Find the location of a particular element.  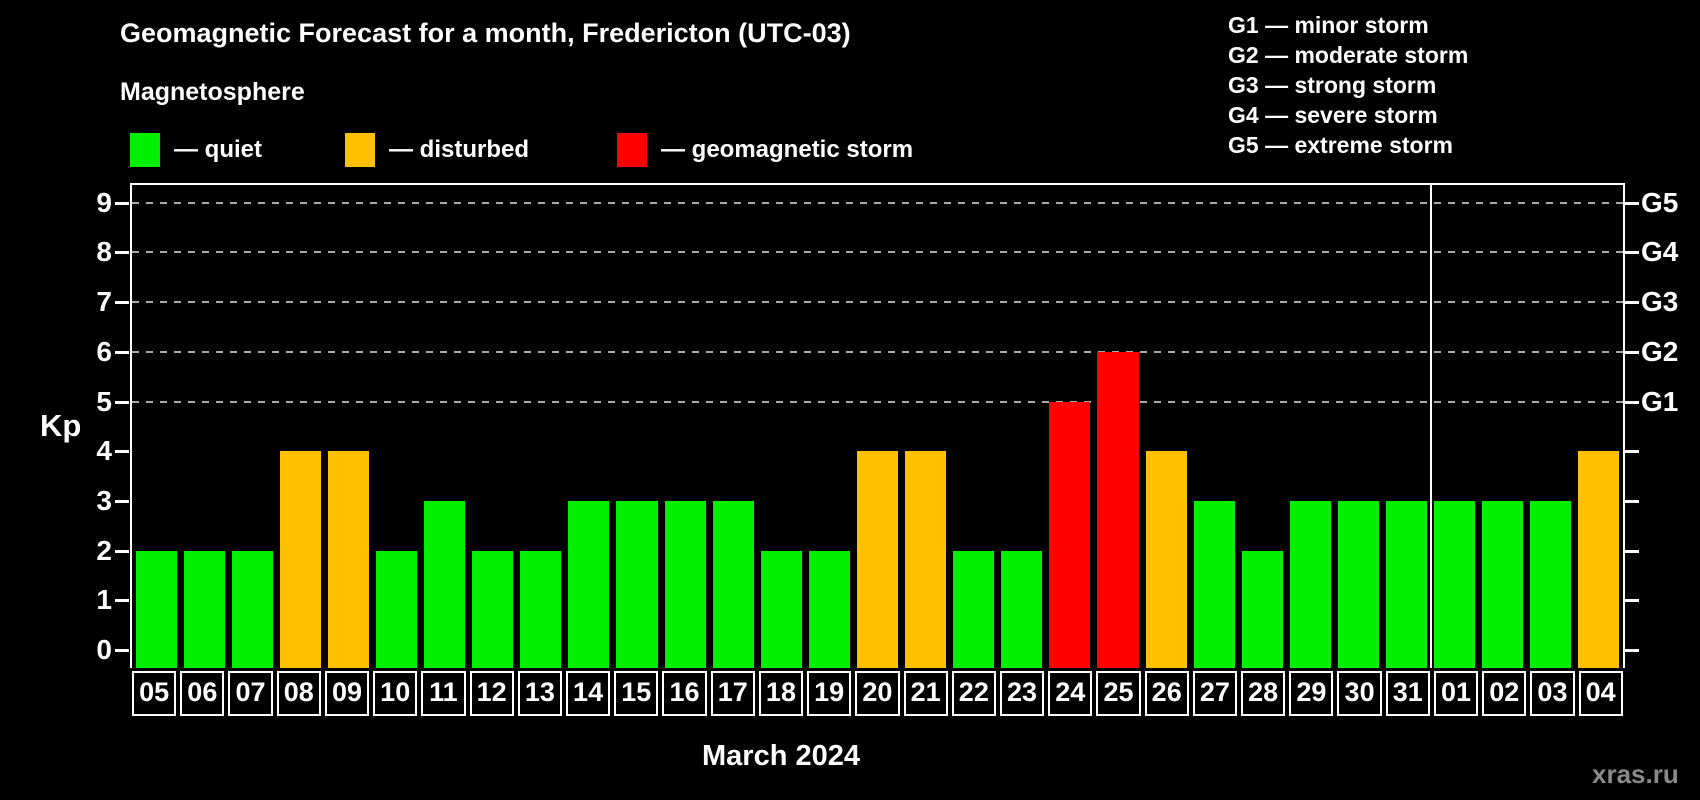

legend-swatch-storm is located at coordinates (632, 150).